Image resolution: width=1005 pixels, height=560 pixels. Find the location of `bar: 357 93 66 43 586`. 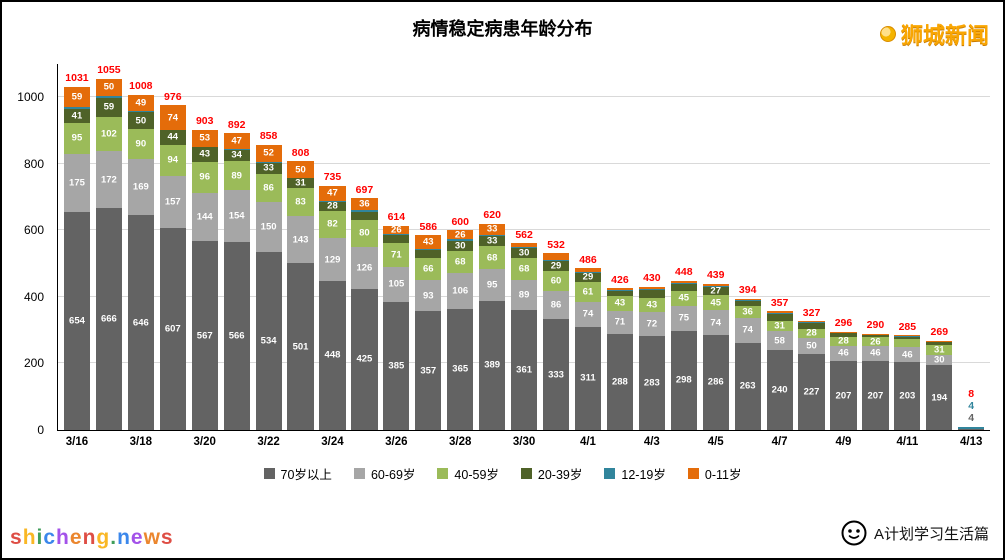

bar: 357 93 66 43 586 is located at coordinates (428, 247).